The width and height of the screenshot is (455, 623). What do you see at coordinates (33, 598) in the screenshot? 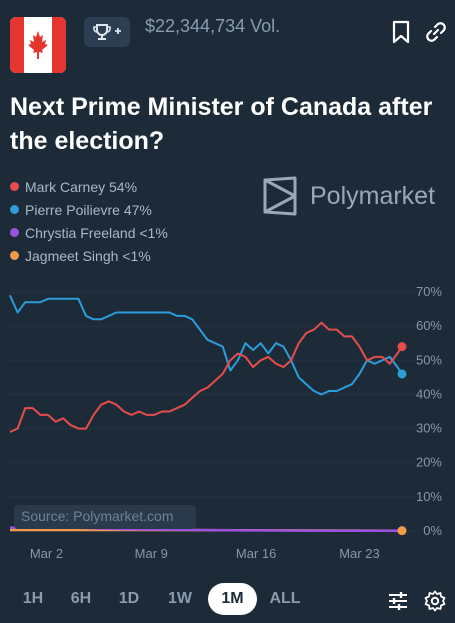
I see `range-button-1h: 1H` at bounding box center [33, 598].